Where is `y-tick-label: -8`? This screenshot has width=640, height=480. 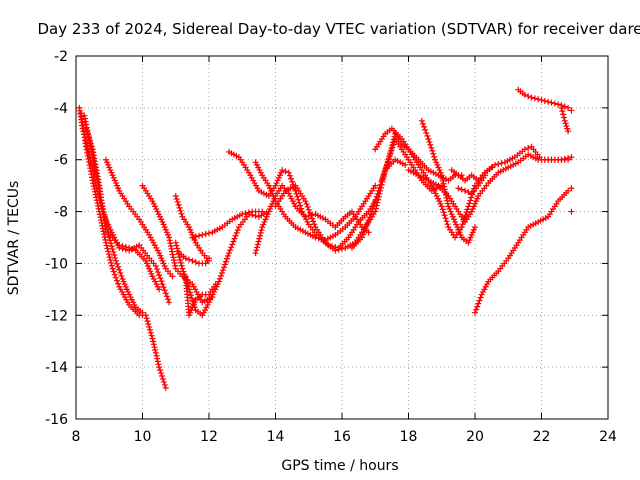
y-tick-label: -8 is located at coordinates (61, 213).